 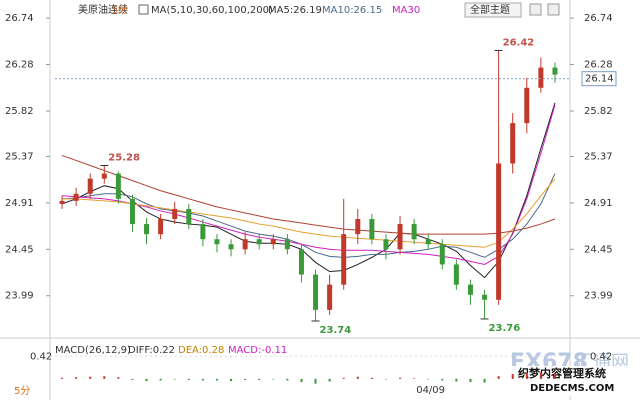 I want to click on macd-diff: DIFF:0.22, so click(x=151, y=350).